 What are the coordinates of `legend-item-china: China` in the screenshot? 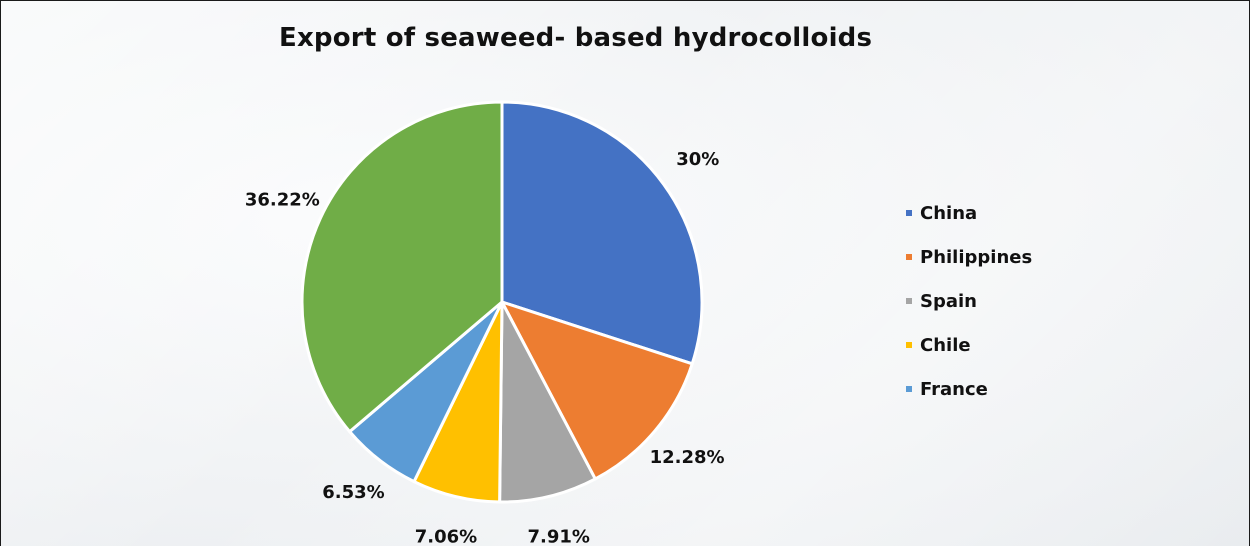 It's located at (969, 213).